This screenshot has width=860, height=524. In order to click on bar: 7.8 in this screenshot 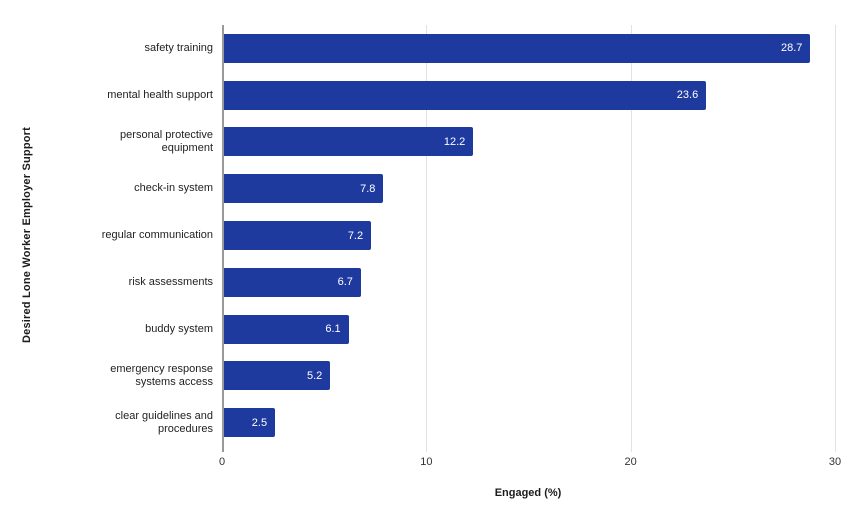, I will do `click(304, 189)`.